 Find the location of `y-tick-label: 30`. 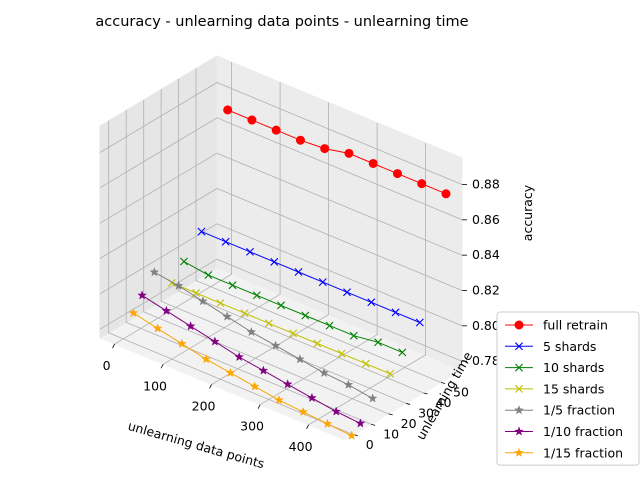

y-tick-label: 30 is located at coordinates (426, 412).